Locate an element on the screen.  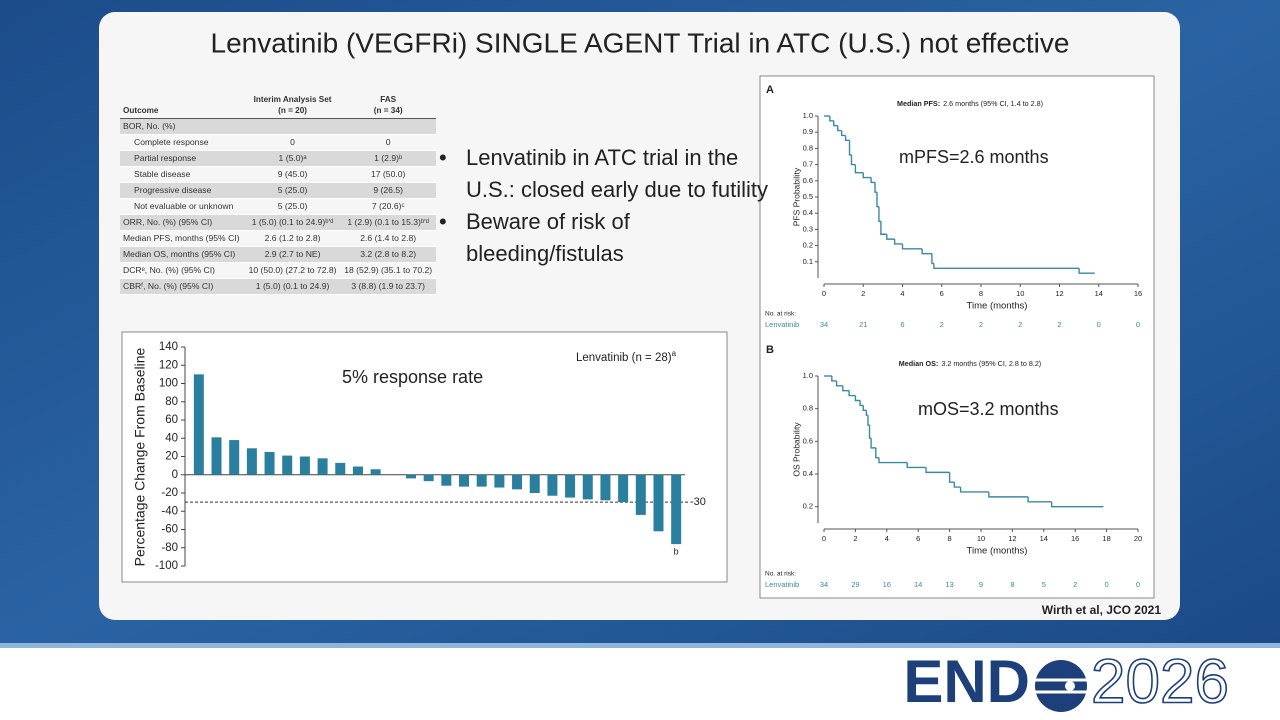
table-cell: BOR, No. (%) is located at coordinates (182, 126).